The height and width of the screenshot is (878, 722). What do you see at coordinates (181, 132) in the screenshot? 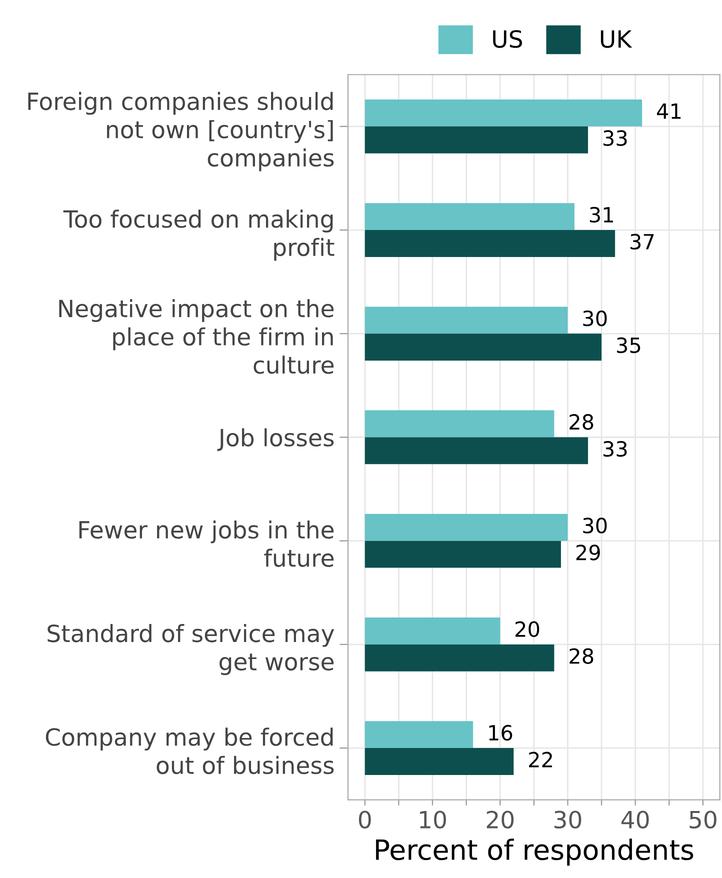
I see `y-tick-label: Foreign companies should not own [country's] companies` at bounding box center [181, 132].